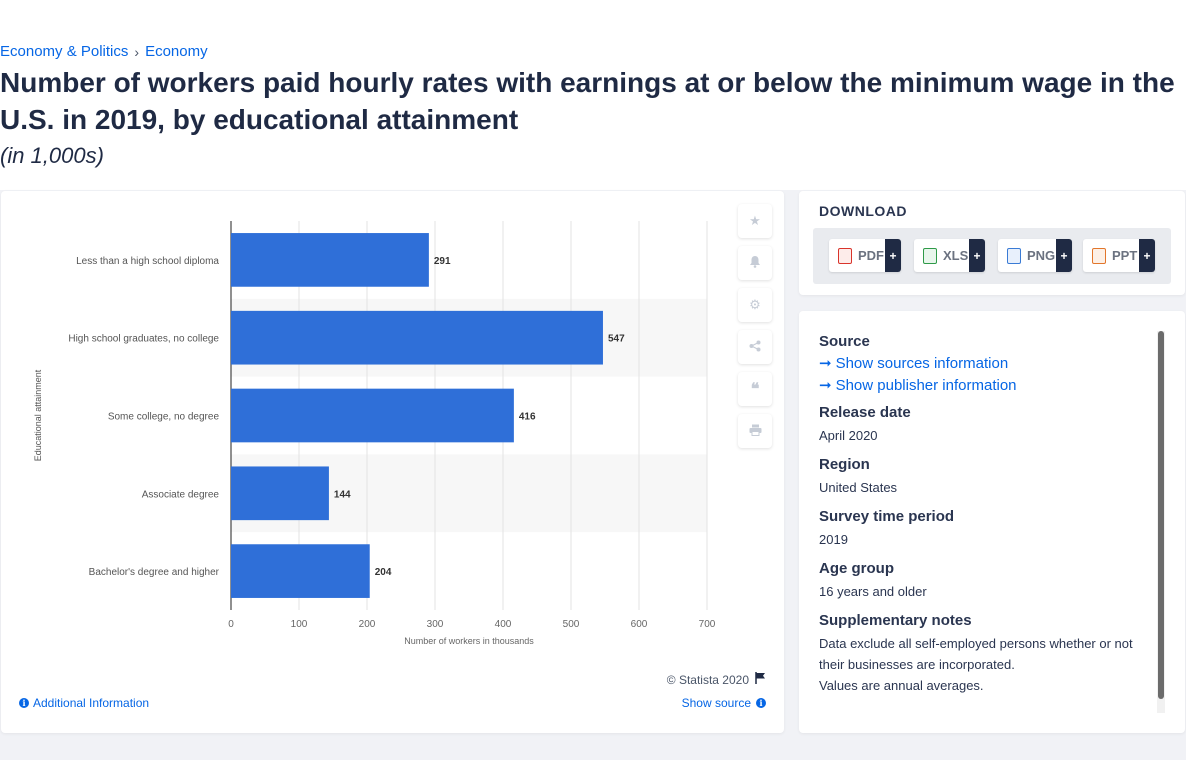 The height and width of the screenshot is (760, 1186). What do you see at coordinates (716, 679) in the screenshot?
I see `copyright: © Statista 2020` at bounding box center [716, 679].